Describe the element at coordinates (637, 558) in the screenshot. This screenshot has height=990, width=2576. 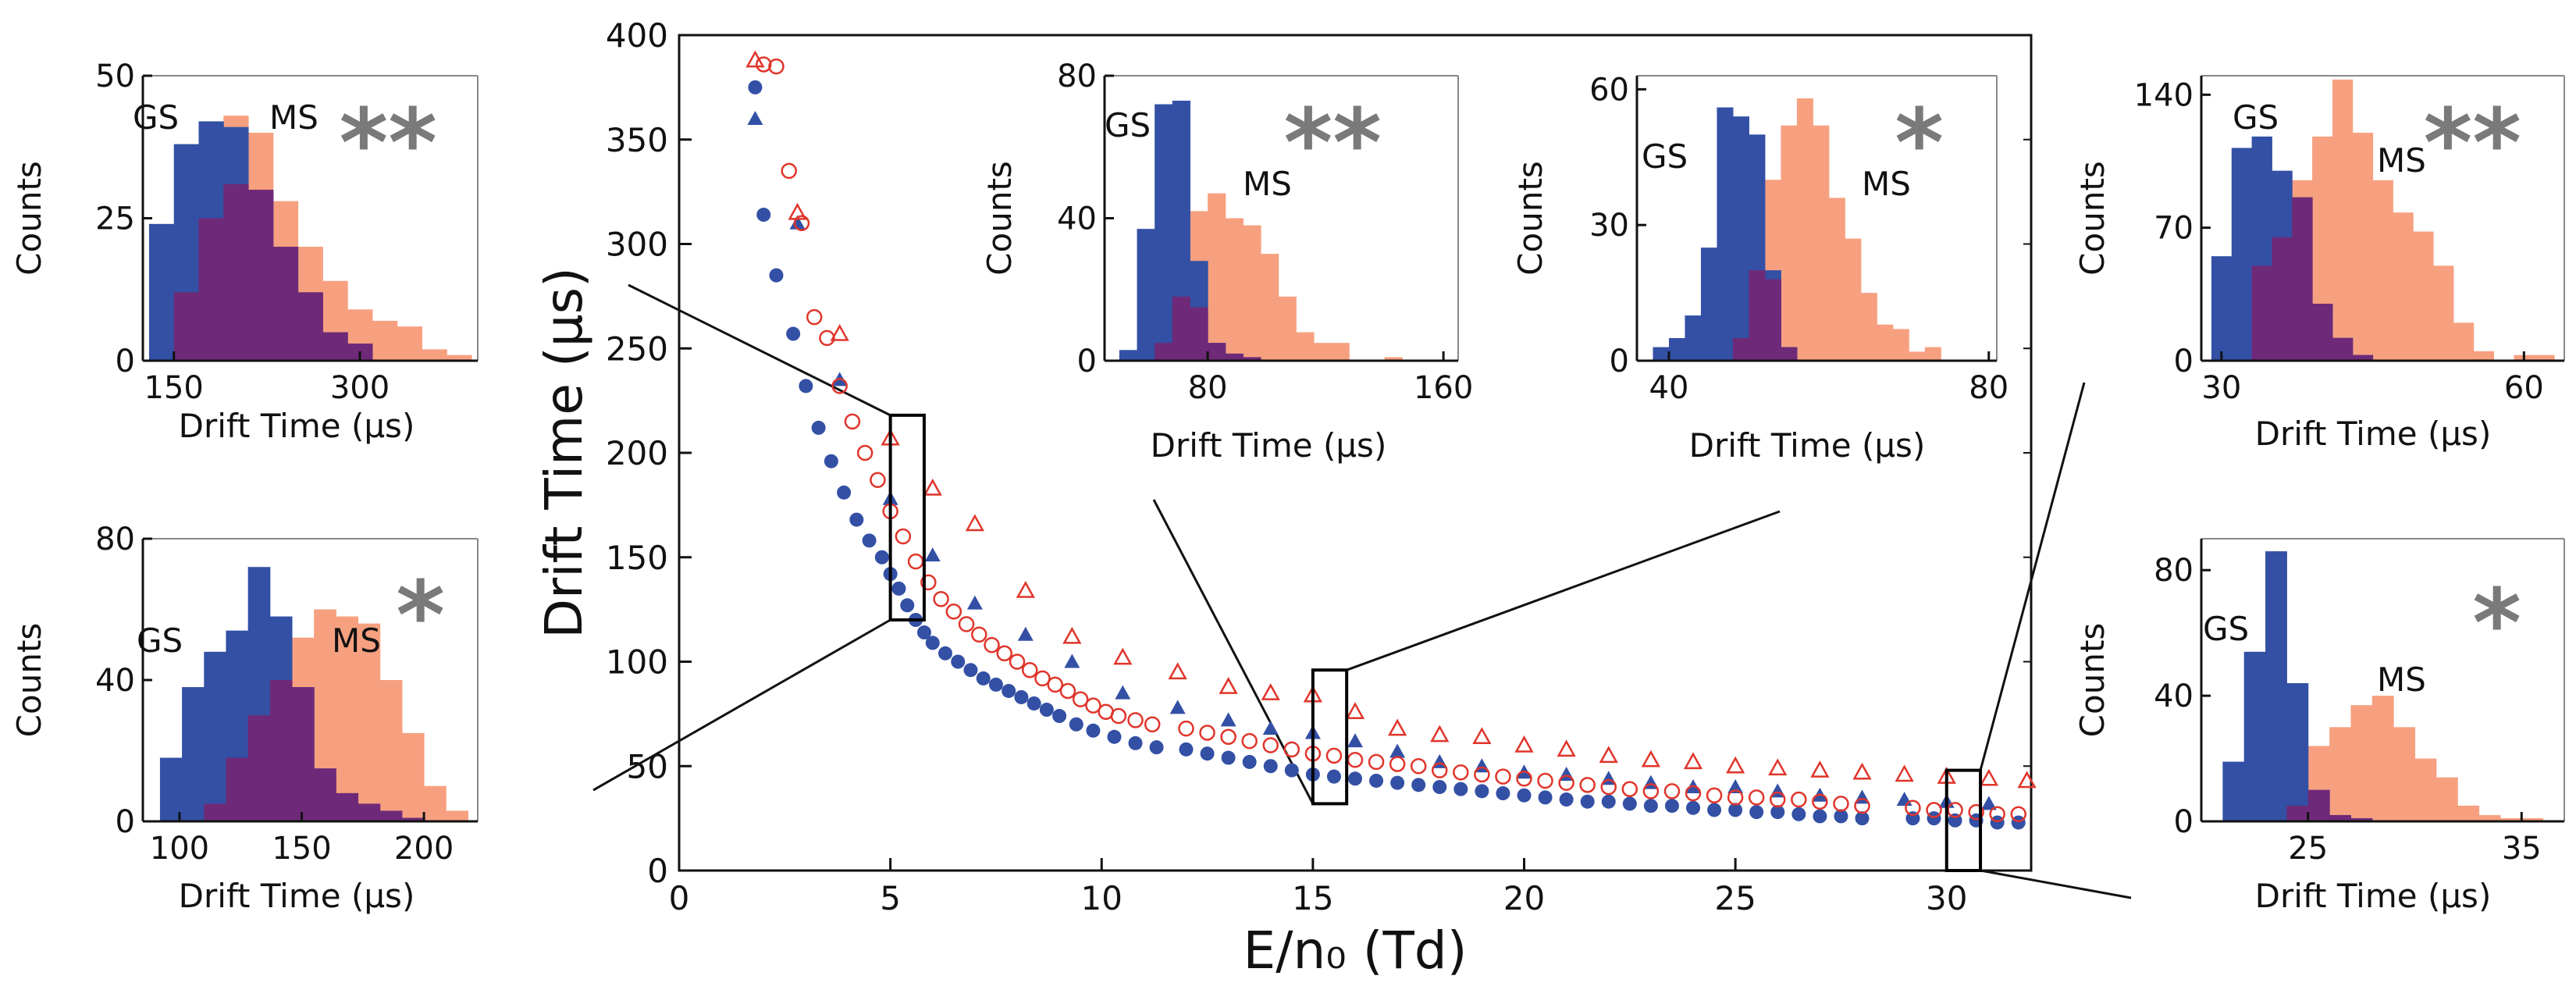
I see `y-tick-label: 150` at that location.